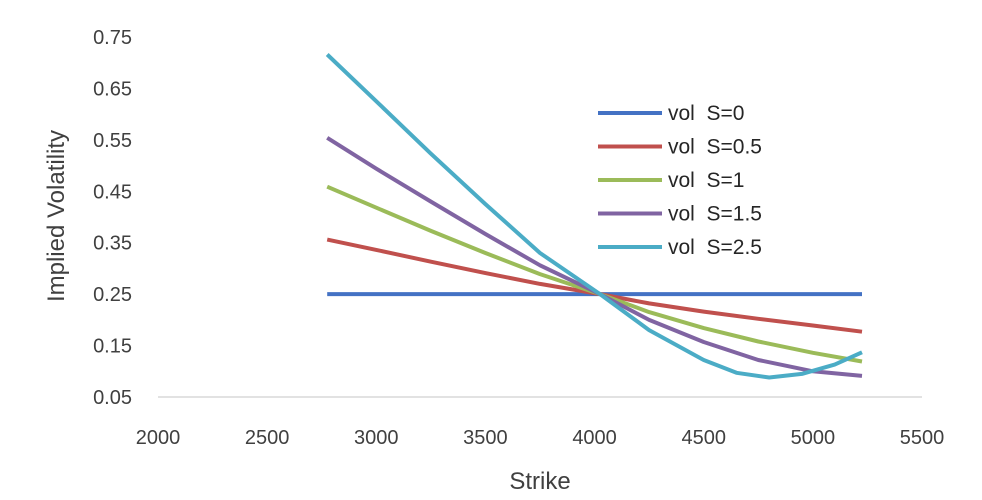  Describe the element at coordinates (112, 218) in the screenshot. I see `y-axis-ticks: 0.05 0.15 0.25 0.35 0.45 0.55 0.65 0.75` at that location.